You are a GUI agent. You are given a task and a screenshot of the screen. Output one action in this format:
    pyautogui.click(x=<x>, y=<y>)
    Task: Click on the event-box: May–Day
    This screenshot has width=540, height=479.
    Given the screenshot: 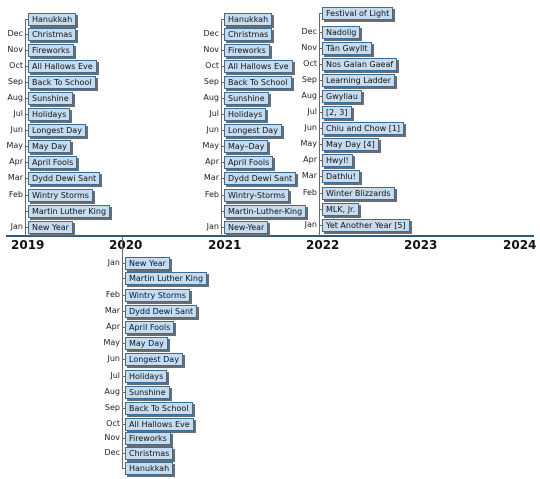 What is the action you would take?
    pyautogui.click(x=246, y=146)
    